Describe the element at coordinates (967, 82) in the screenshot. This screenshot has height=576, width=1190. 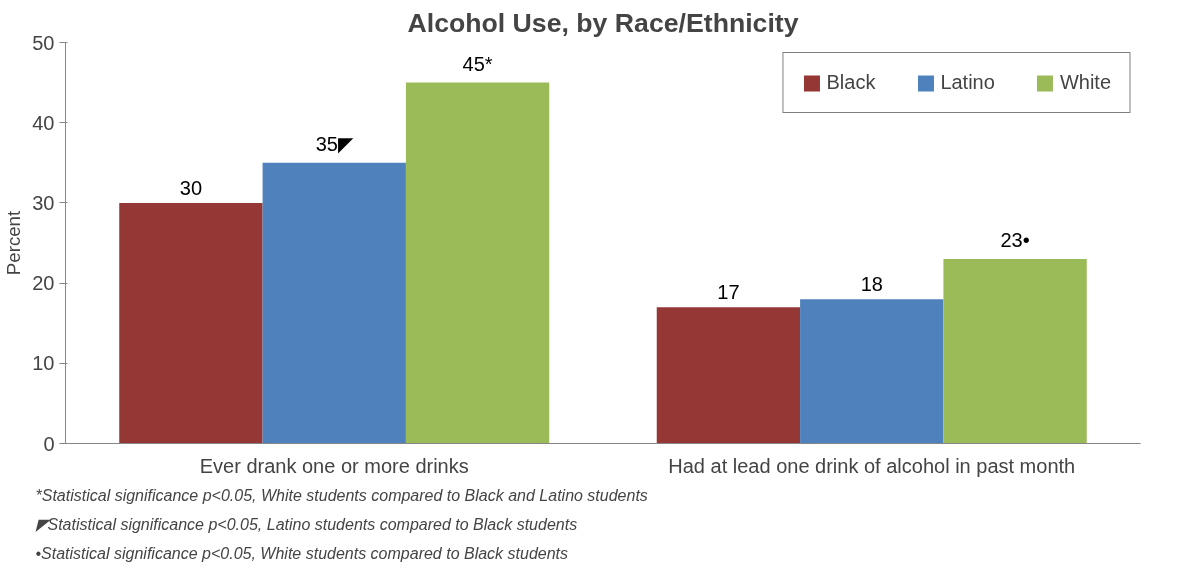
I see `legend-label: Latino` at that location.